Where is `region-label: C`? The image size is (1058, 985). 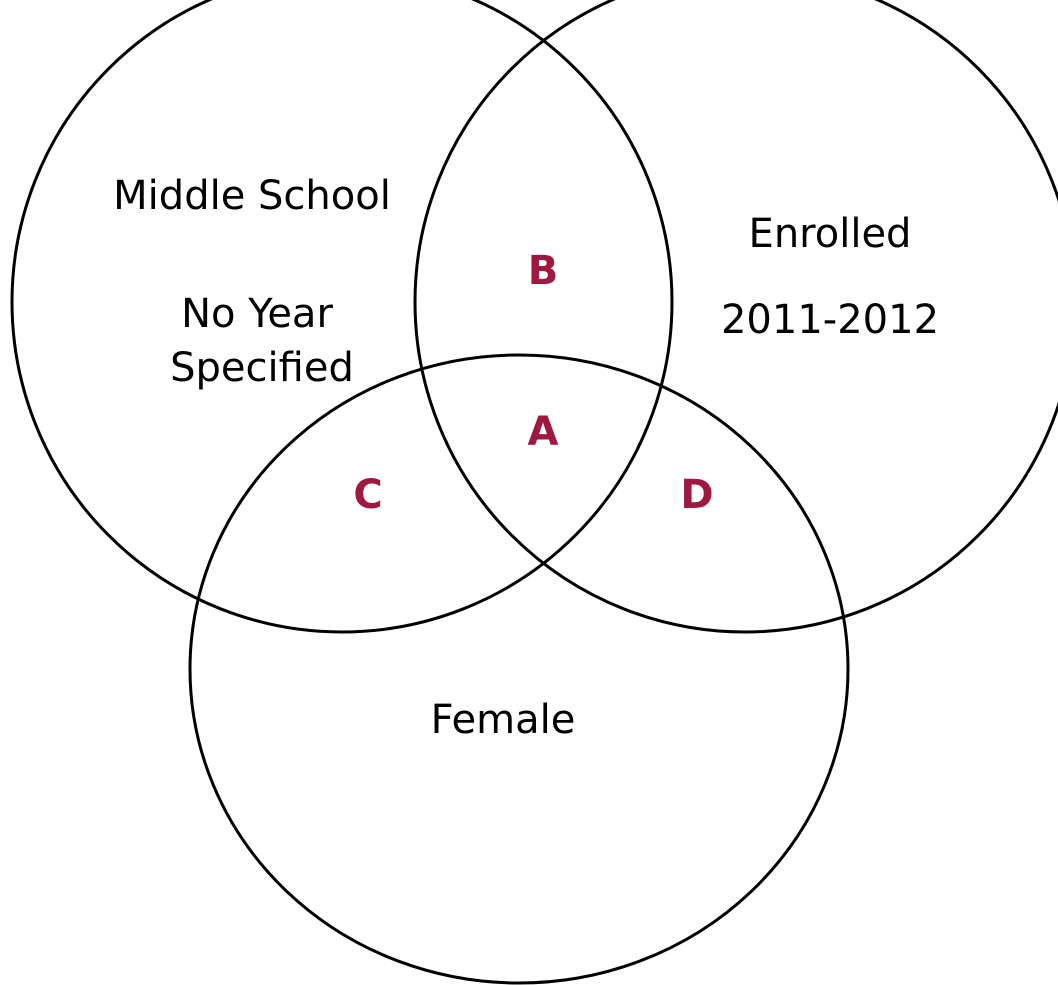
region-label: C is located at coordinates (367, 495).